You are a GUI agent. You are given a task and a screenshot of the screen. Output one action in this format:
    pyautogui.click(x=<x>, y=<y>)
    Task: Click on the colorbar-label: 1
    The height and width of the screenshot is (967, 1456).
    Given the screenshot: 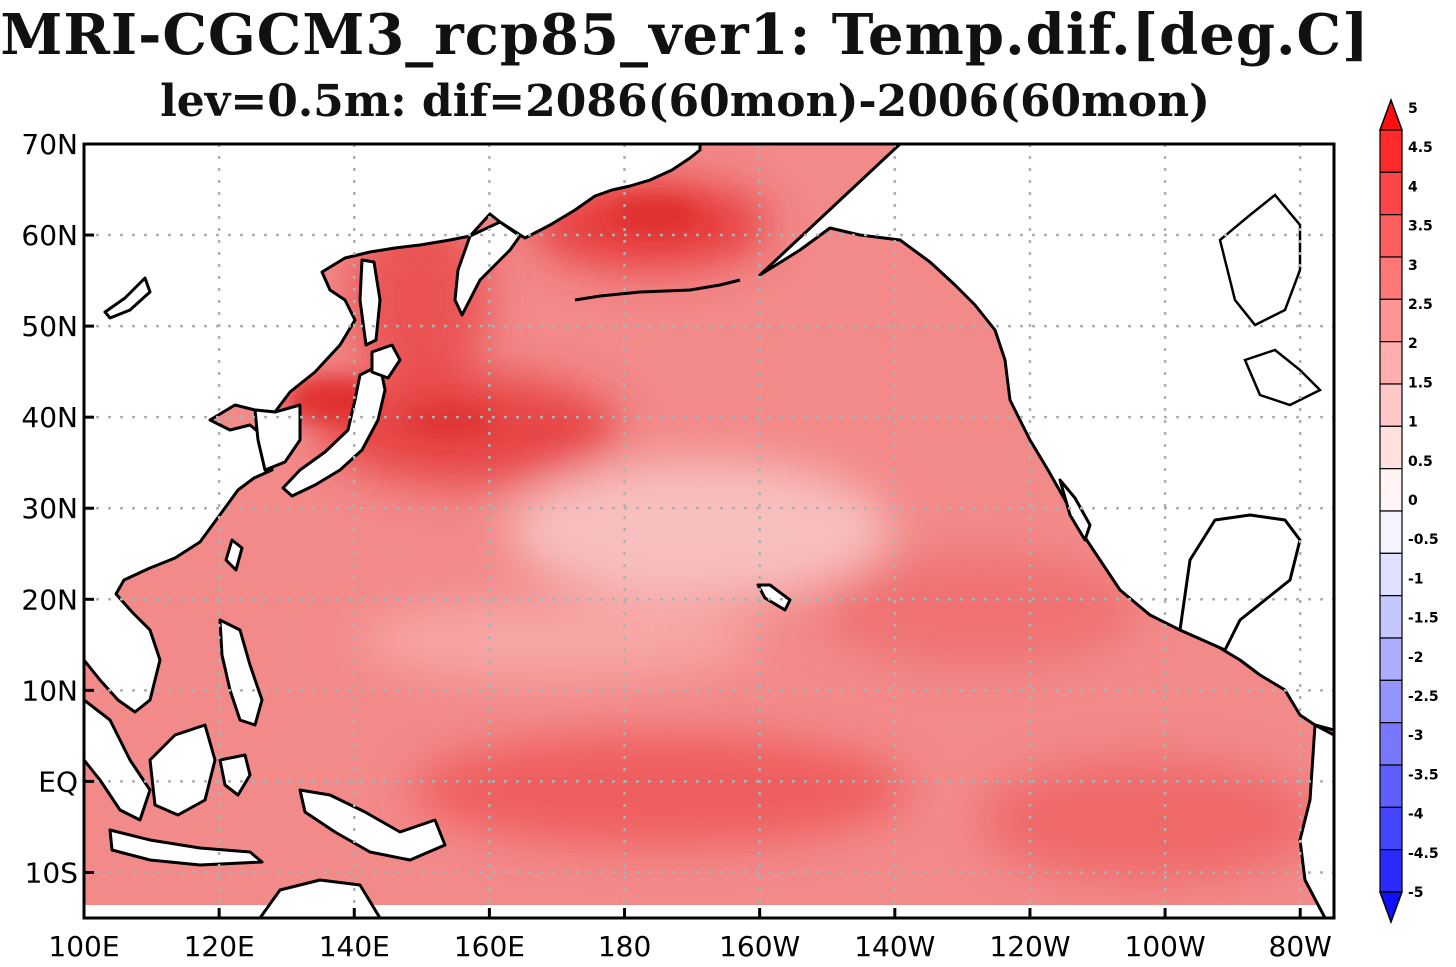 What is the action you would take?
    pyautogui.click(x=1413, y=423)
    